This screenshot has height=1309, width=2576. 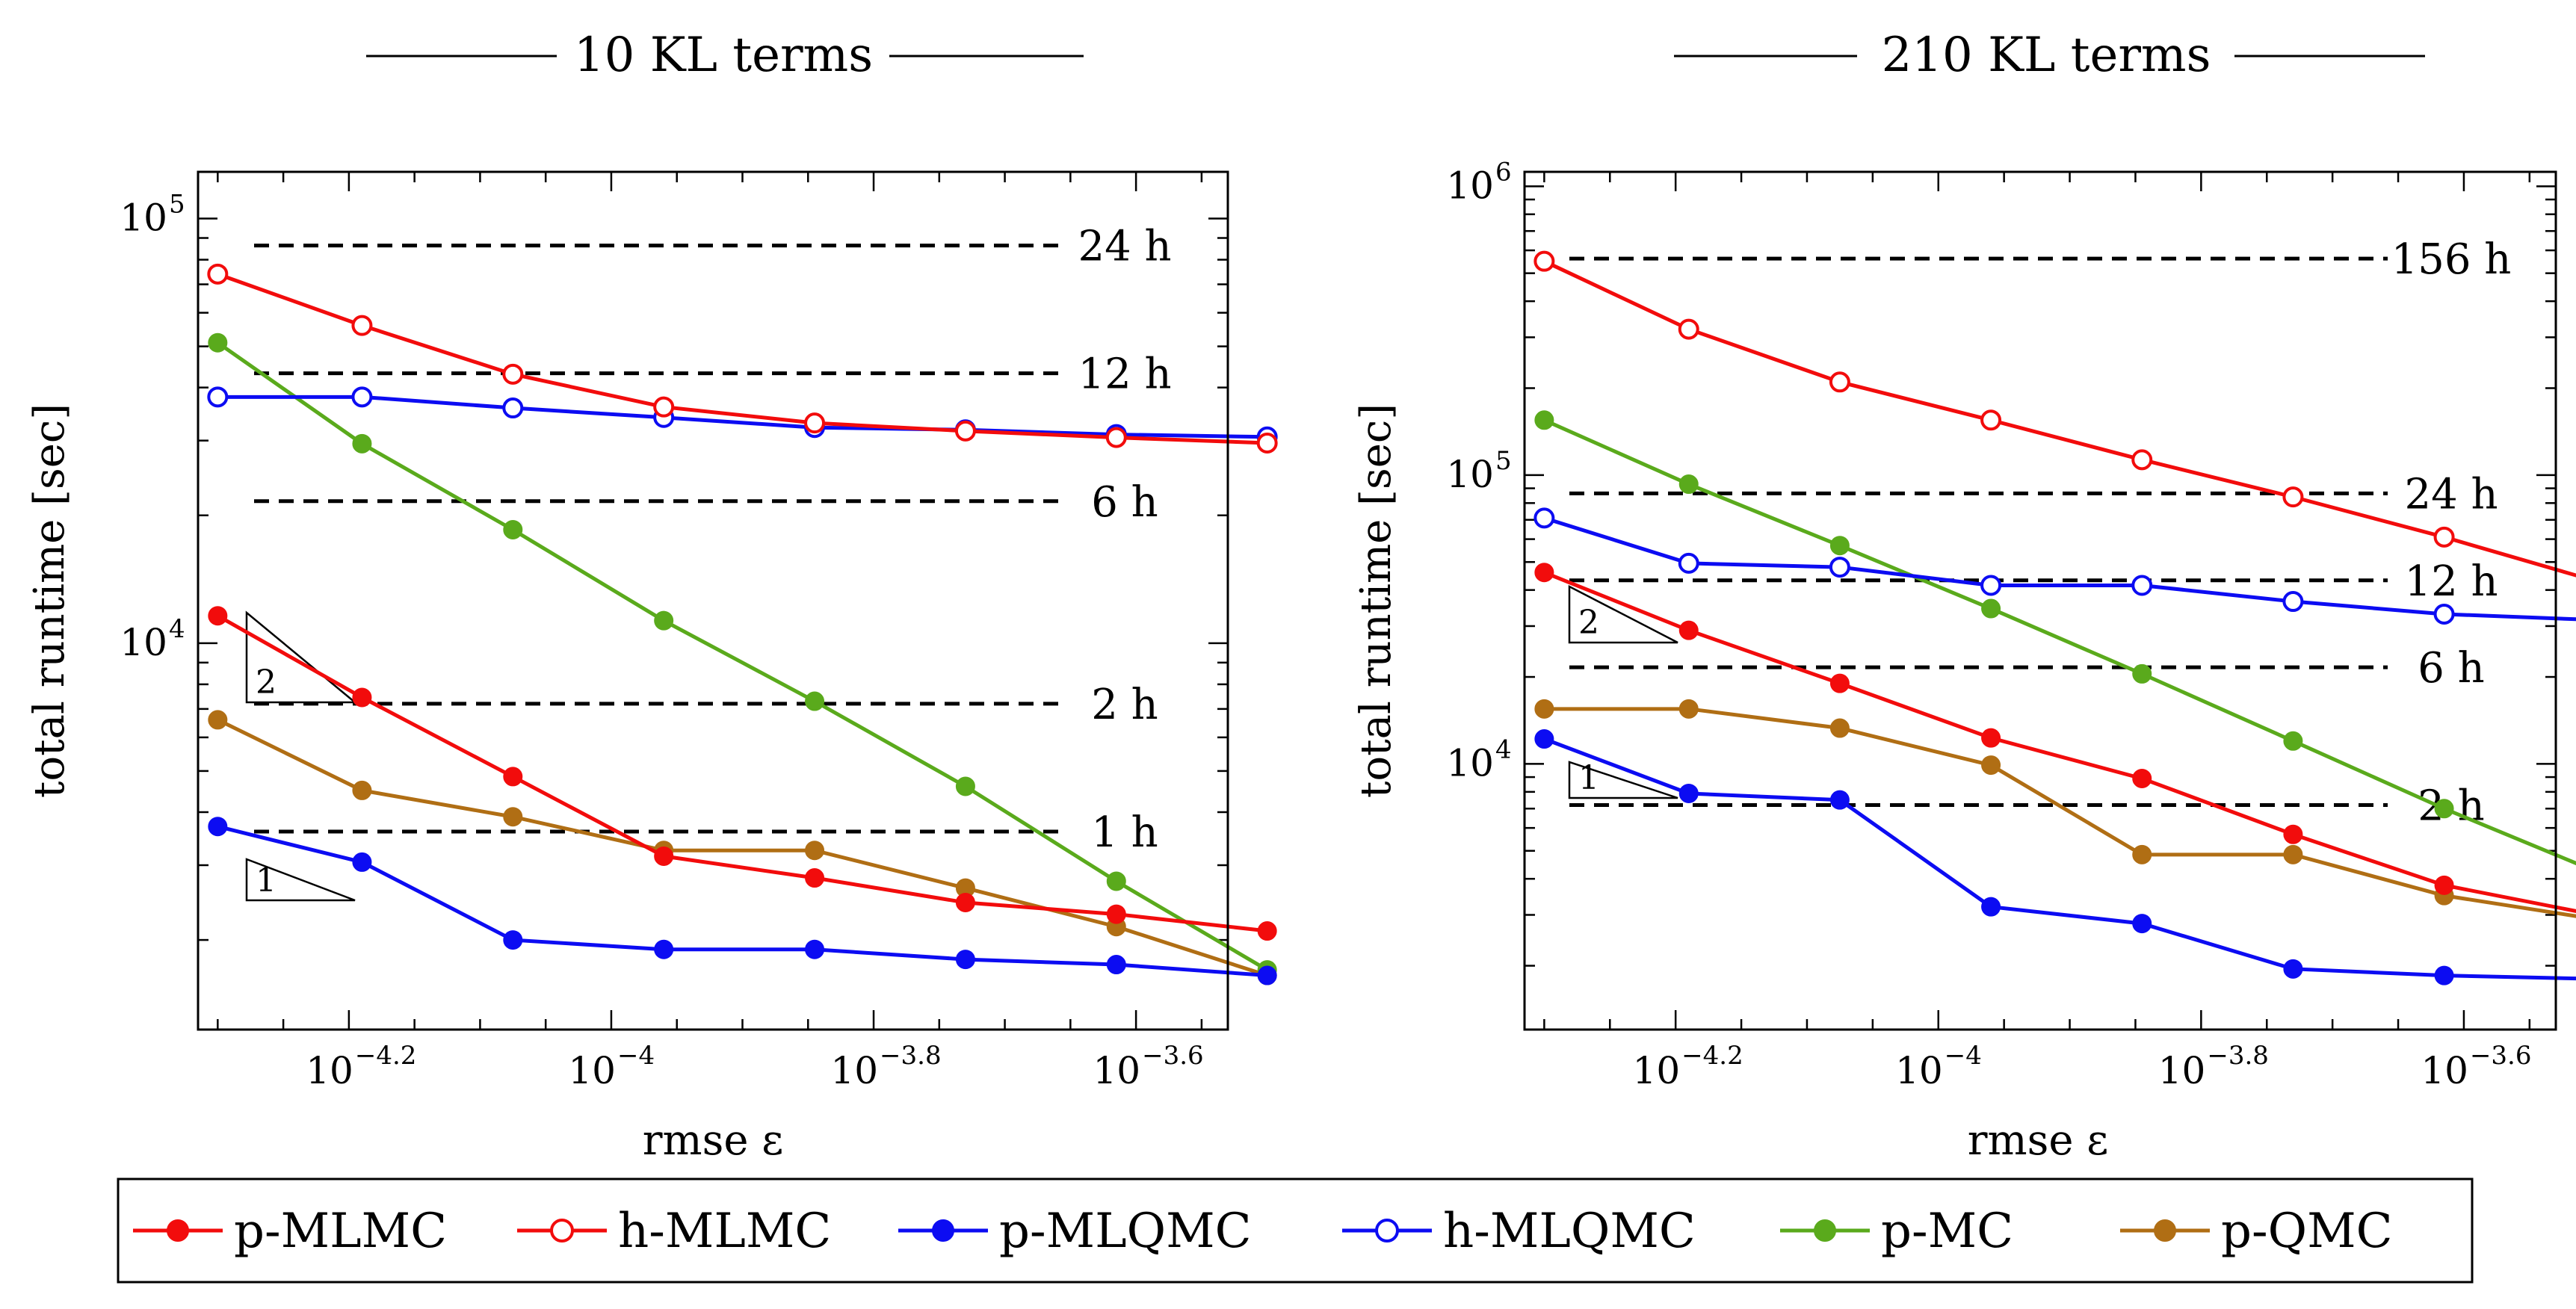 What do you see at coordinates (1519, 1231) in the screenshot?
I see `legend-entry-h-mlqmc: h-MLQMC` at bounding box center [1519, 1231].